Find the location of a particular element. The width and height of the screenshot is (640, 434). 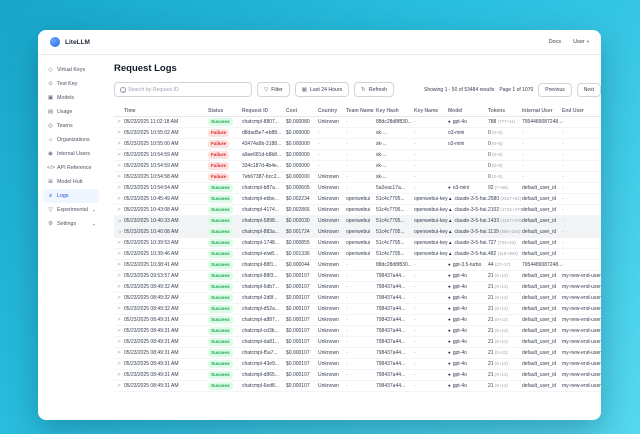

cell-tokens: 21 (9+12) is located at coordinates (505, 331).